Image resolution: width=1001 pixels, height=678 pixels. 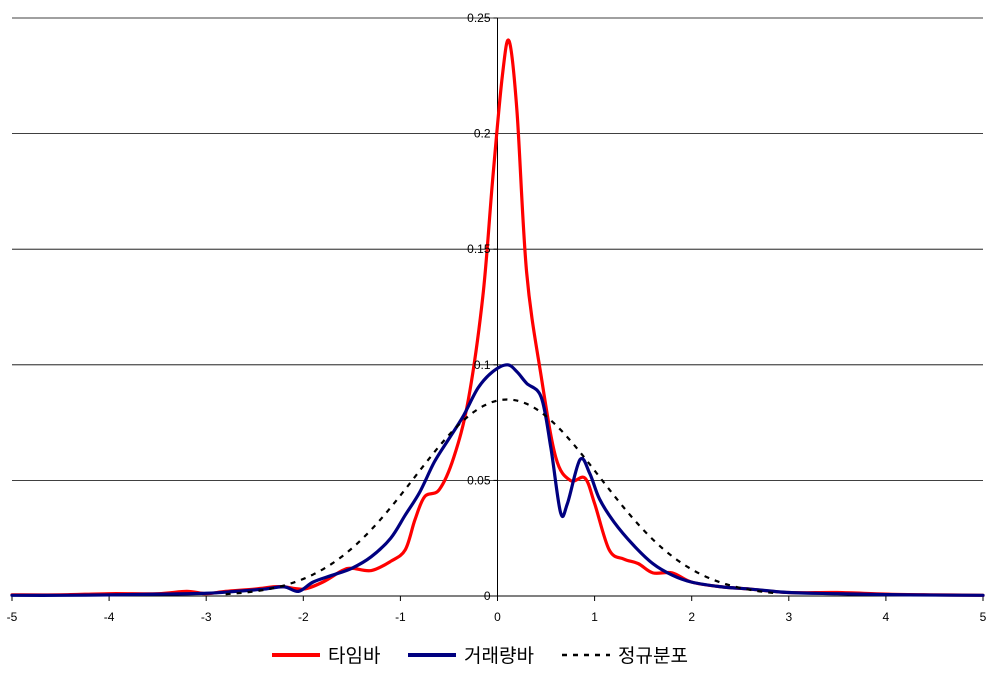 What do you see at coordinates (479, 480) in the screenshot?
I see `y-tick-label: 0.05` at bounding box center [479, 480].